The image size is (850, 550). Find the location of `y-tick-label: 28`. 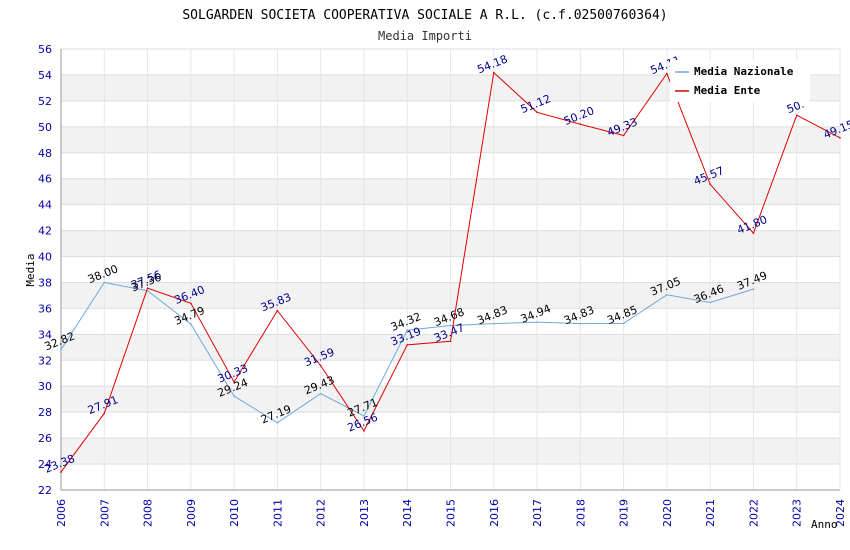

y-tick-label: 28 is located at coordinates (45, 412).